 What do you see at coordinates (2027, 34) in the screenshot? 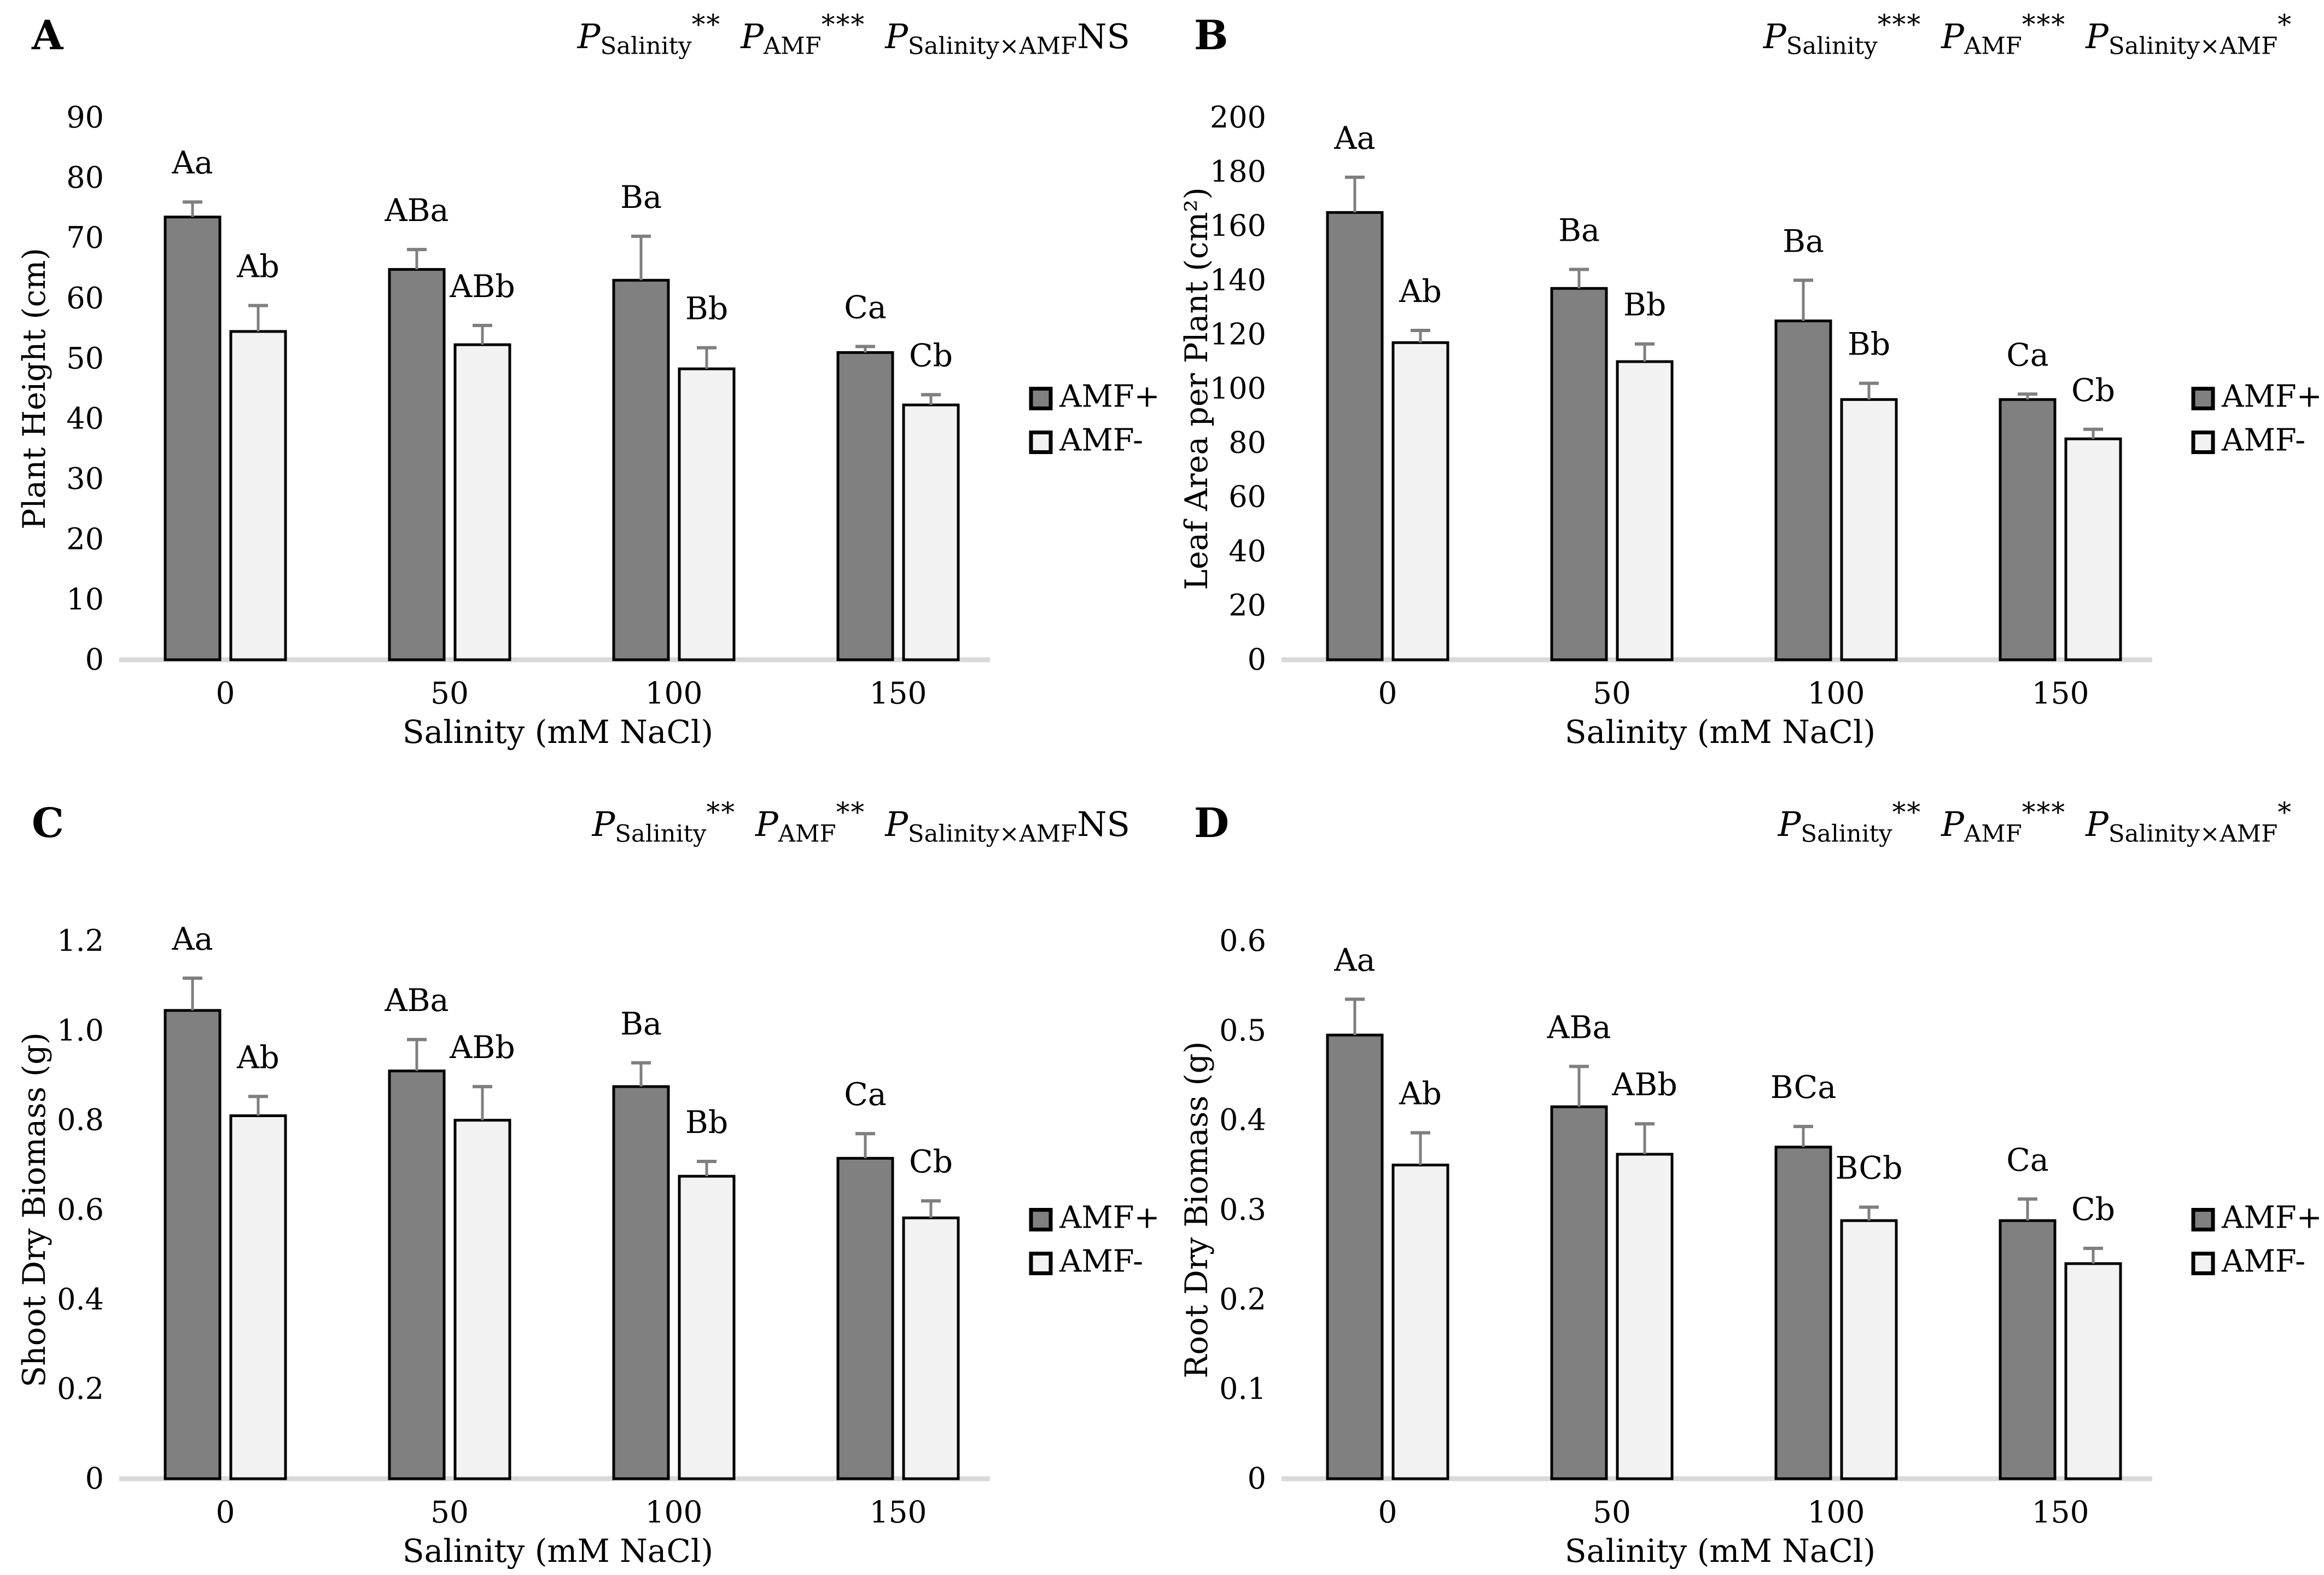
I see `p-annotation-B: PSalinity*** PAMF*** PSalinity×AMF*` at bounding box center [2027, 34].